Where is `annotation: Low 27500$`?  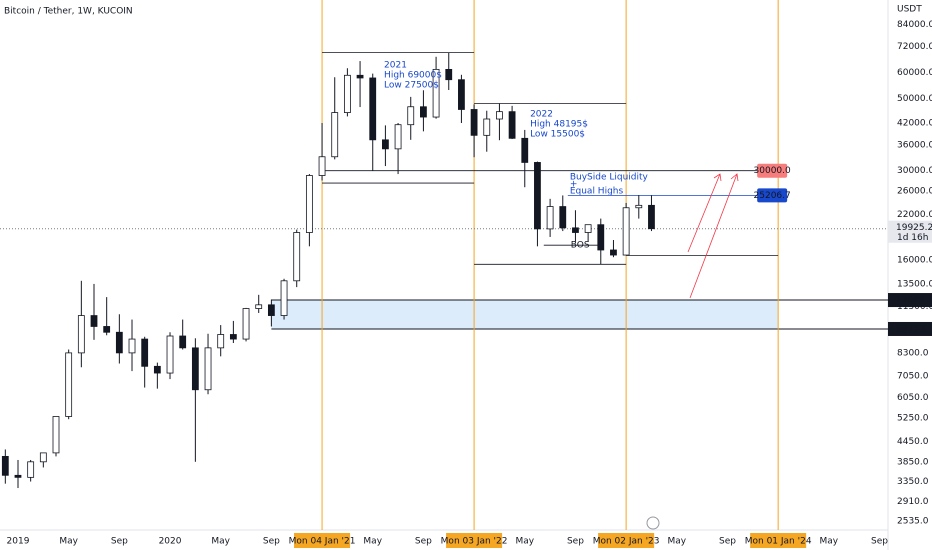
annotation: Low 27500$ is located at coordinates (411, 86).